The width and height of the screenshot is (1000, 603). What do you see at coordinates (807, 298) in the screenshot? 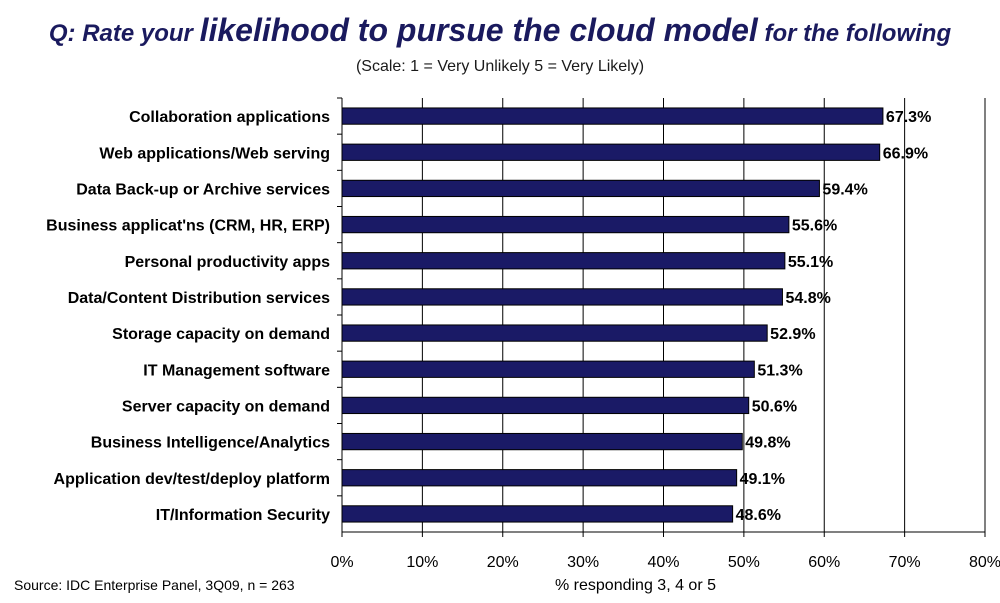
I see `value-label: 54.8%` at bounding box center [807, 298].